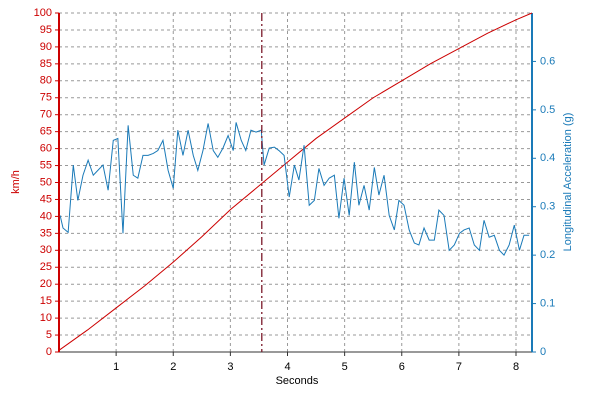 The height and width of the screenshot is (400, 600). Describe the element at coordinates (49, 352) in the screenshot. I see `y-tick-label: 0` at that location.